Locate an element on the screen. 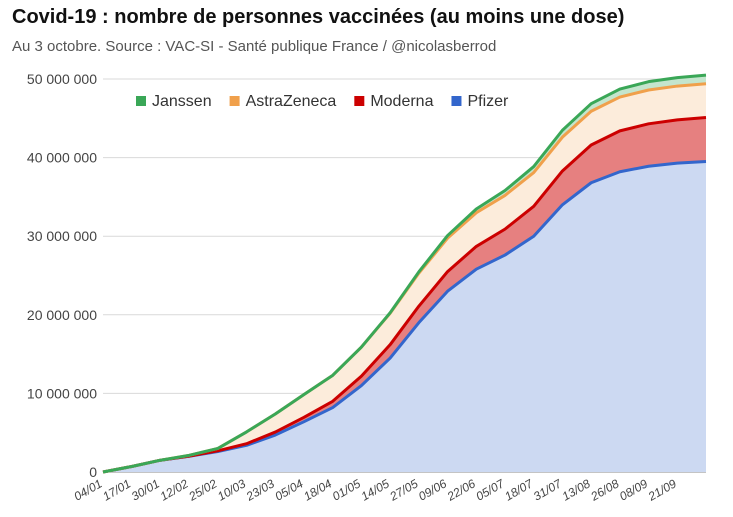 The height and width of the screenshot is (517, 733). x-tick-label: 05/07 is located at coordinates (490, 490).